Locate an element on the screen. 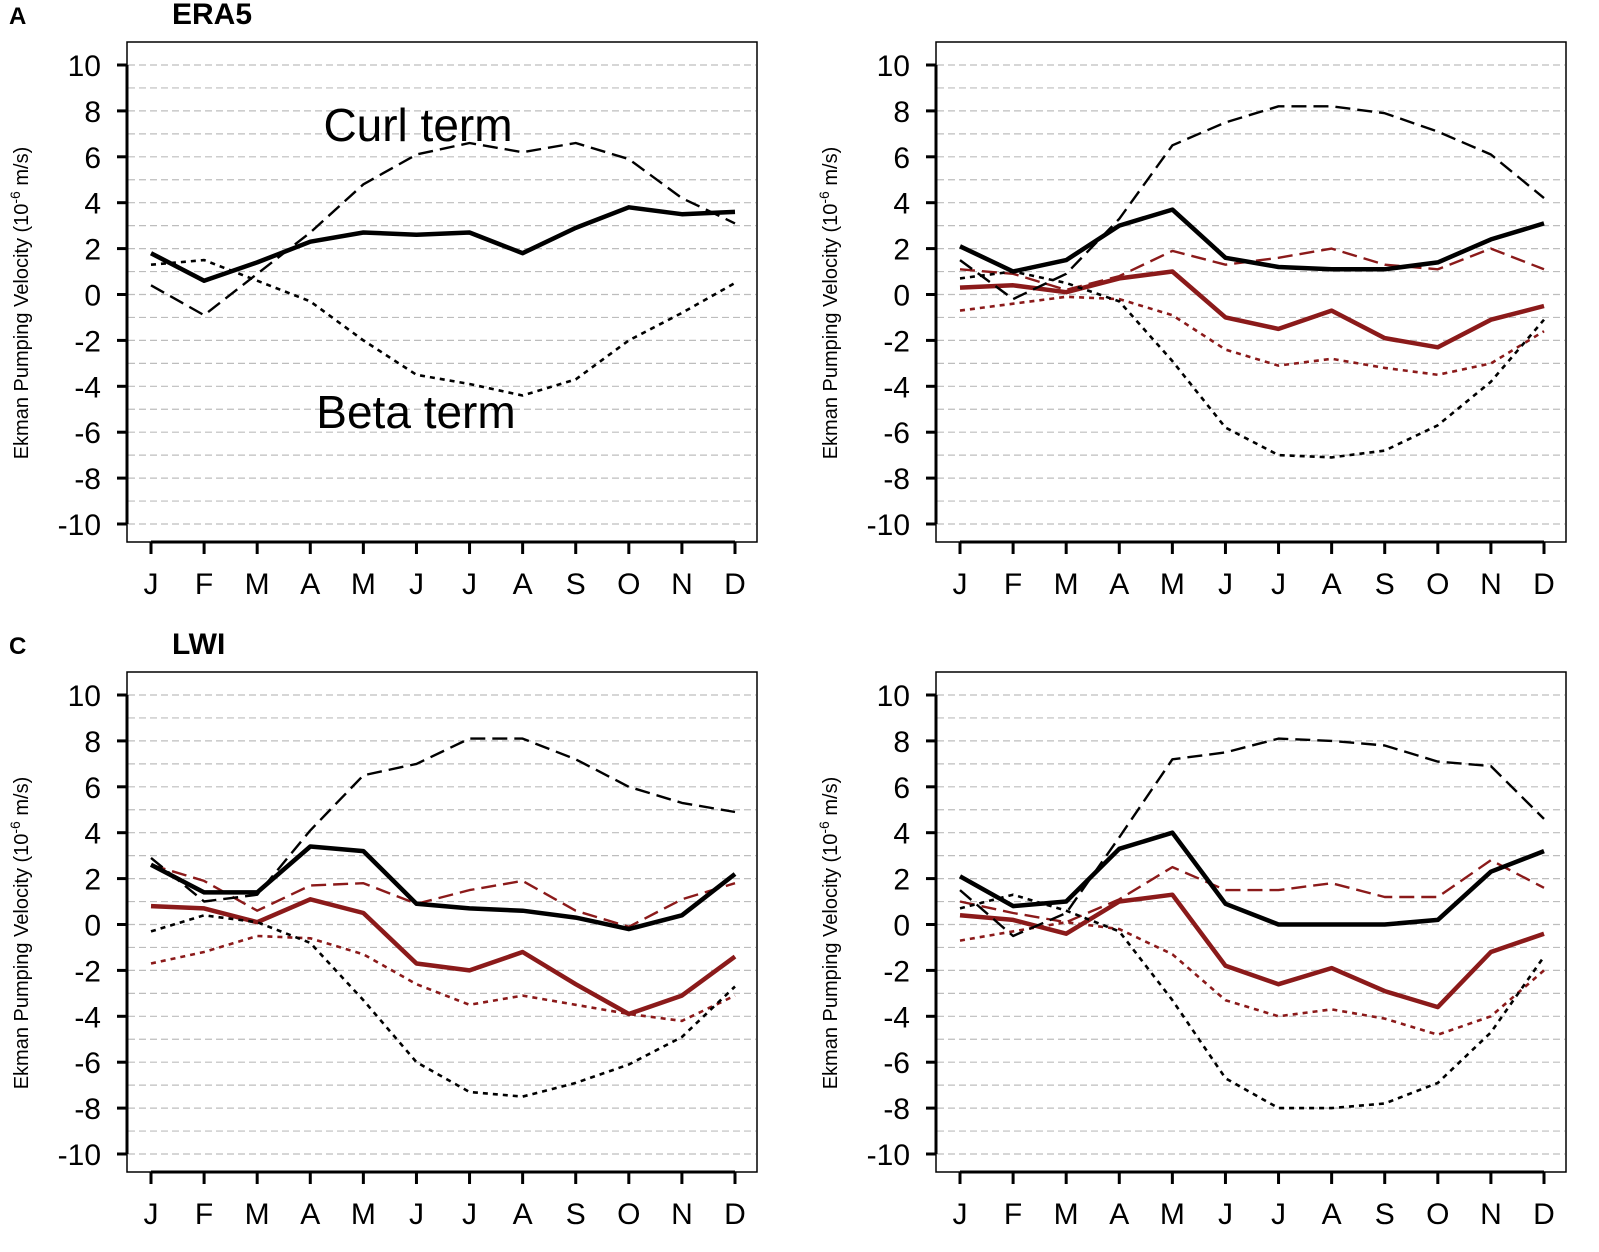  annotation-label: Curl term is located at coordinates (417, 125).